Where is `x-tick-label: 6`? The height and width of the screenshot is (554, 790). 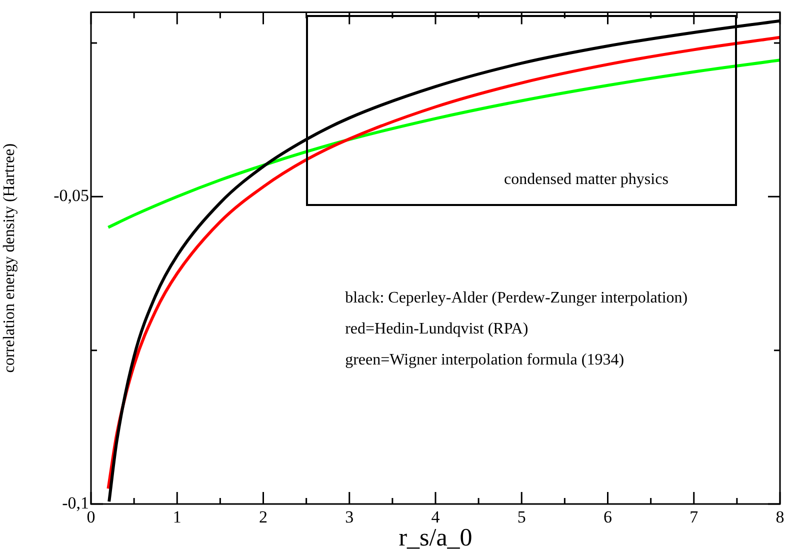
x-tick-label: 6 is located at coordinates (608, 517).